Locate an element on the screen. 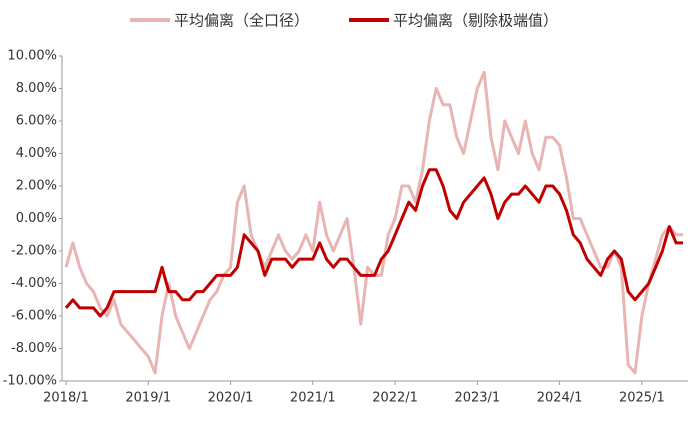 The width and height of the screenshot is (700, 421). x-tick-label: 2021/1 is located at coordinates (313, 398).